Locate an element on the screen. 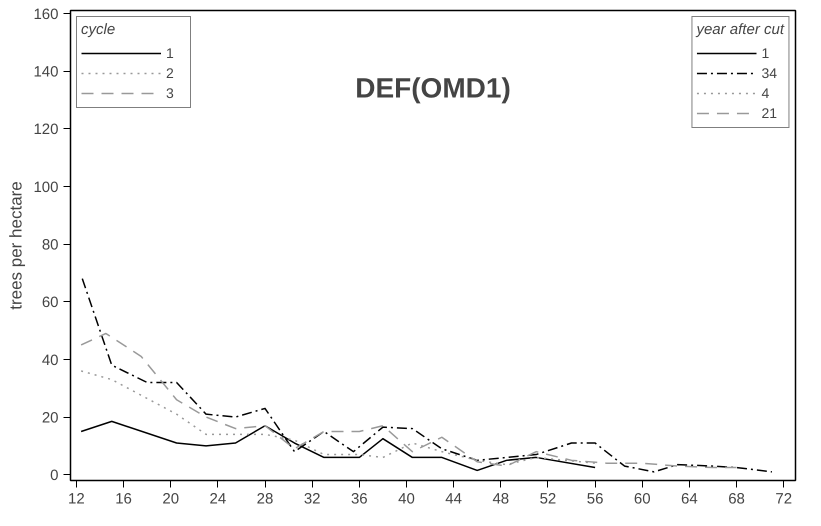 The height and width of the screenshot is (526, 821). y-tick-label: 0 is located at coordinates (54, 475).